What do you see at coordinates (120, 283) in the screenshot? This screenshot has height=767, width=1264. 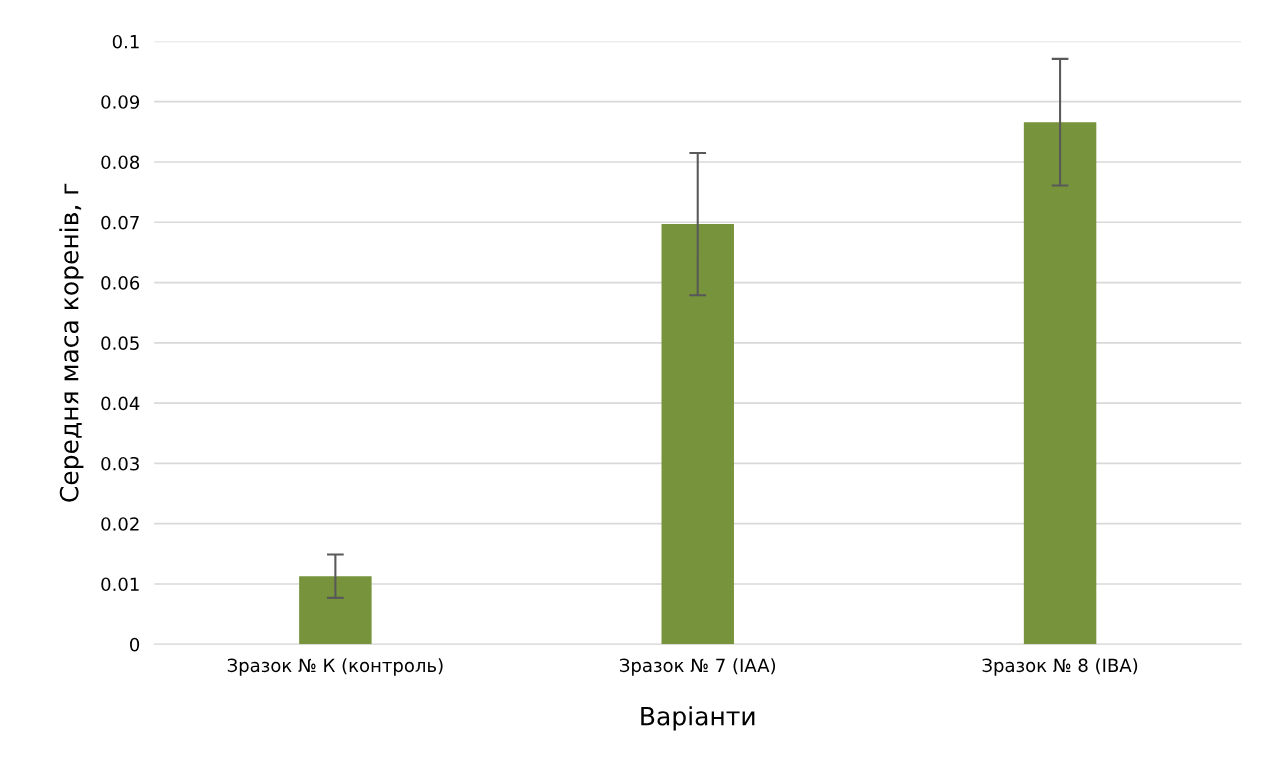 I see `y-tick-label: 0.06` at bounding box center [120, 283].